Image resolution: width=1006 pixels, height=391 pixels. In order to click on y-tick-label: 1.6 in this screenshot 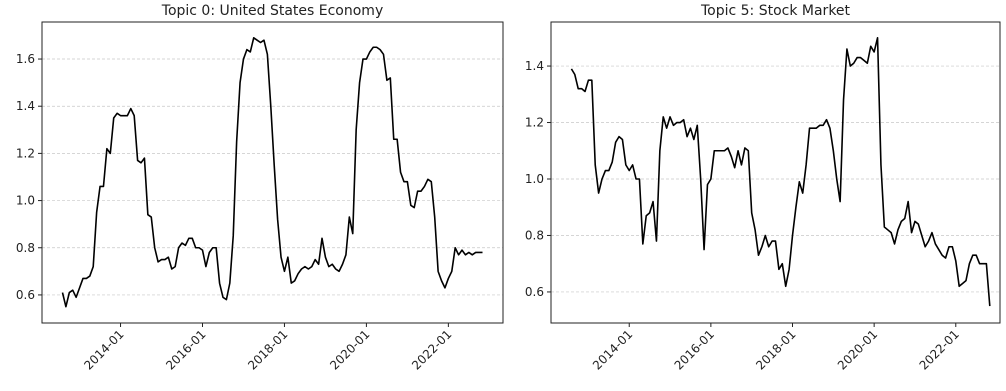, I will do `click(25, 59)`.